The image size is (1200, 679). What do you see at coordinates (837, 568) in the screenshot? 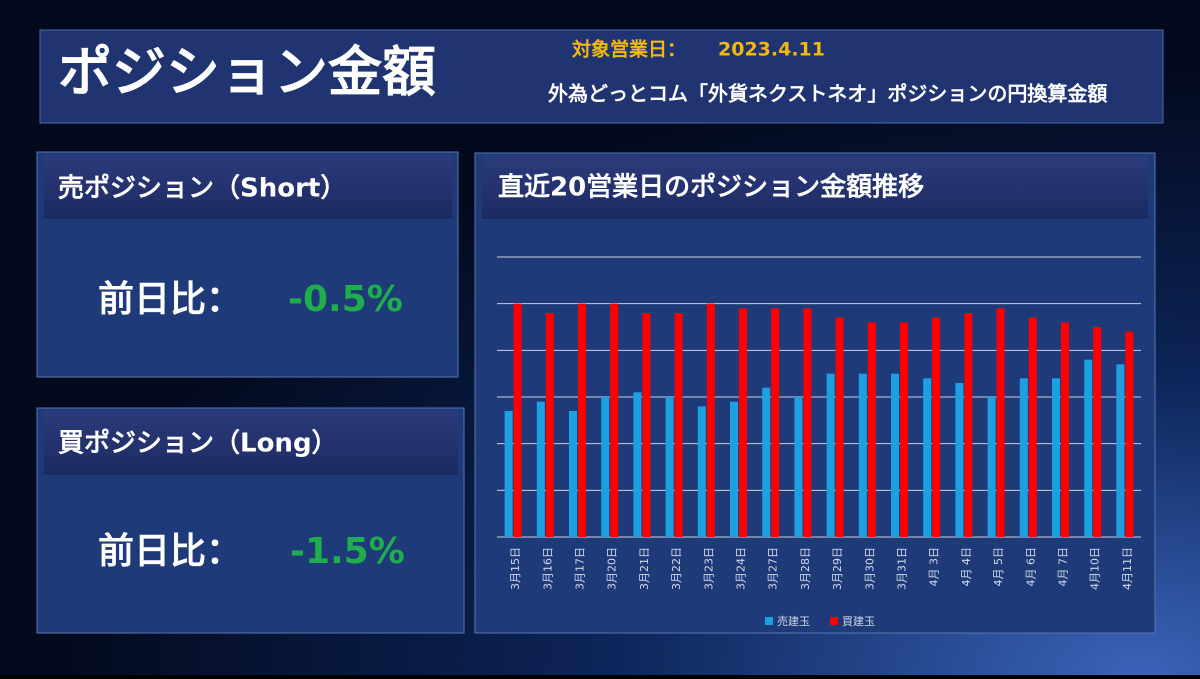
I see `x-tick-label: 3月29日` at bounding box center [837, 568].